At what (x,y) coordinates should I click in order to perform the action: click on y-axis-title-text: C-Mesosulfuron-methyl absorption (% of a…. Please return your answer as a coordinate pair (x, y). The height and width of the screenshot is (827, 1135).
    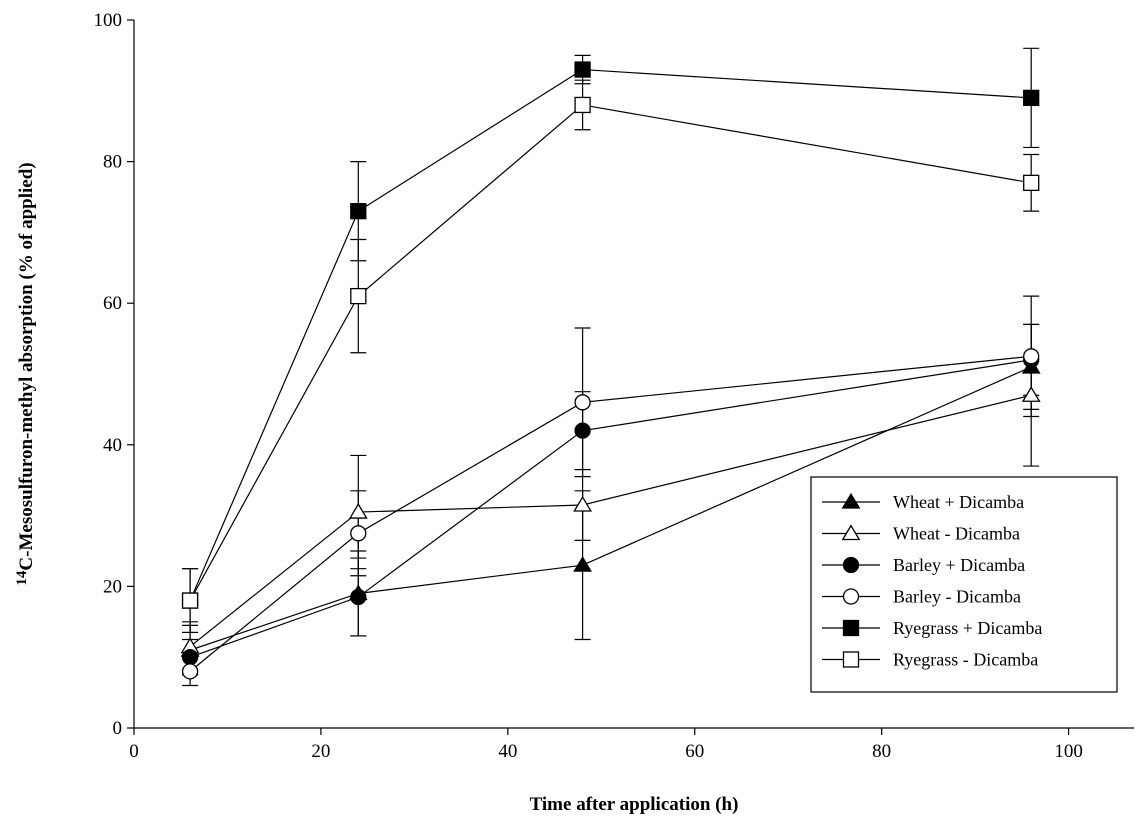
    Looking at the image, I should click on (26, 366).